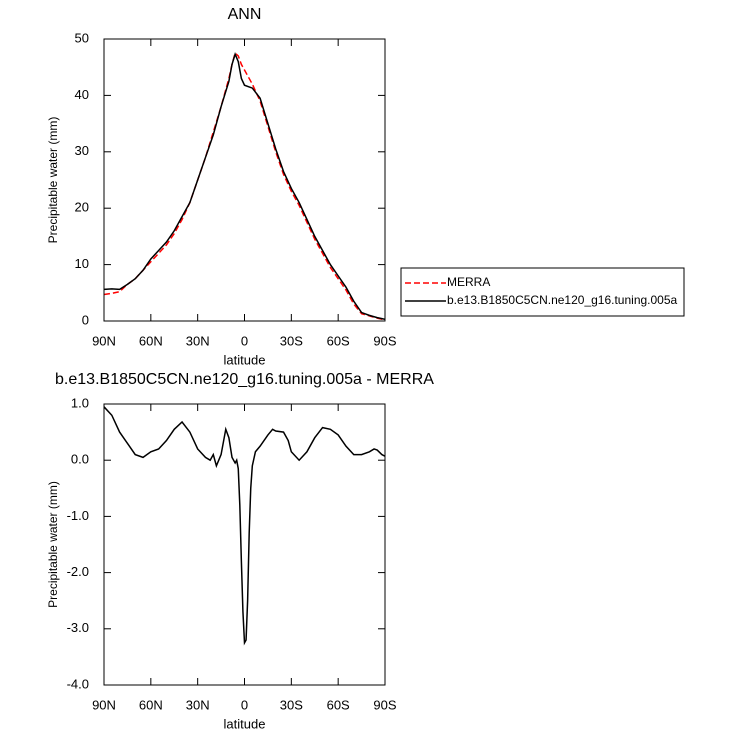 The image size is (732, 739). I want to click on chart-title: ANN, so click(245, 14).